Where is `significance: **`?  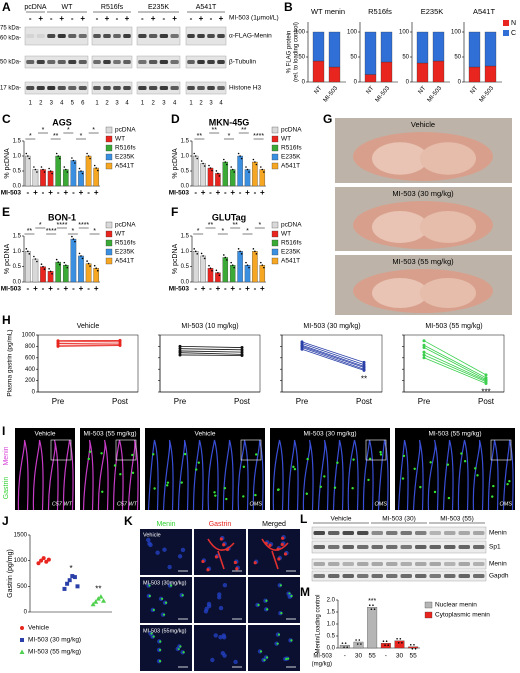
significance: ** is located at coordinates (235, 225).